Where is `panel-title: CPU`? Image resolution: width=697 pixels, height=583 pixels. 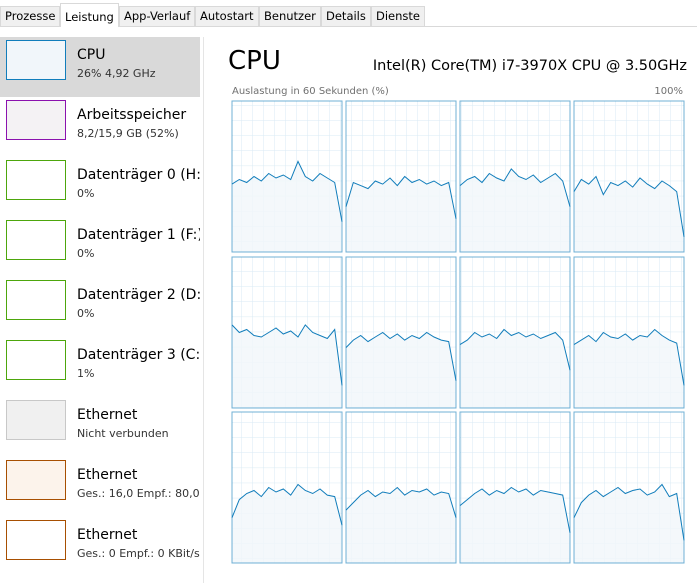
panel-title: CPU is located at coordinates (254, 61).